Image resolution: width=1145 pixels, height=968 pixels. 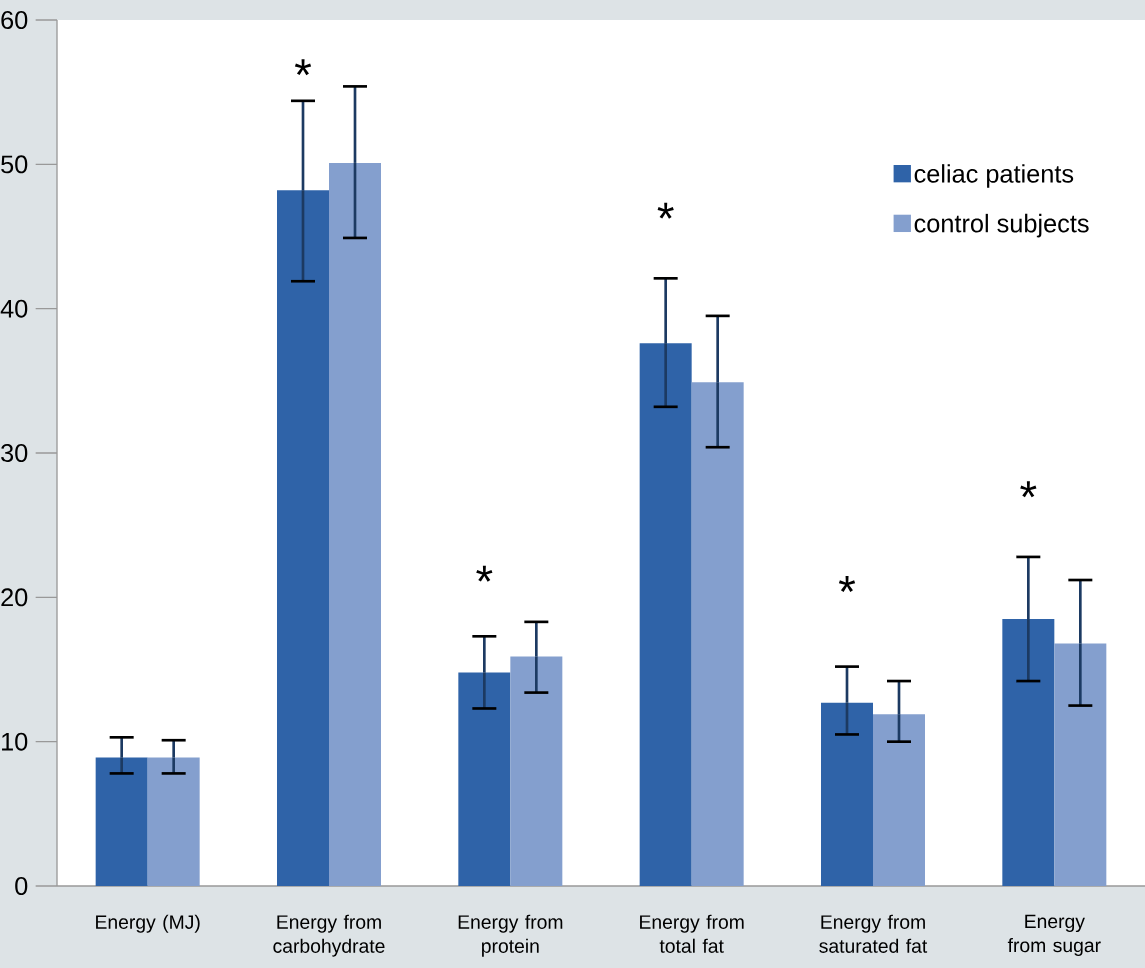 I want to click on x-tick-label: Energy from saturated fat, so click(x=873, y=933).